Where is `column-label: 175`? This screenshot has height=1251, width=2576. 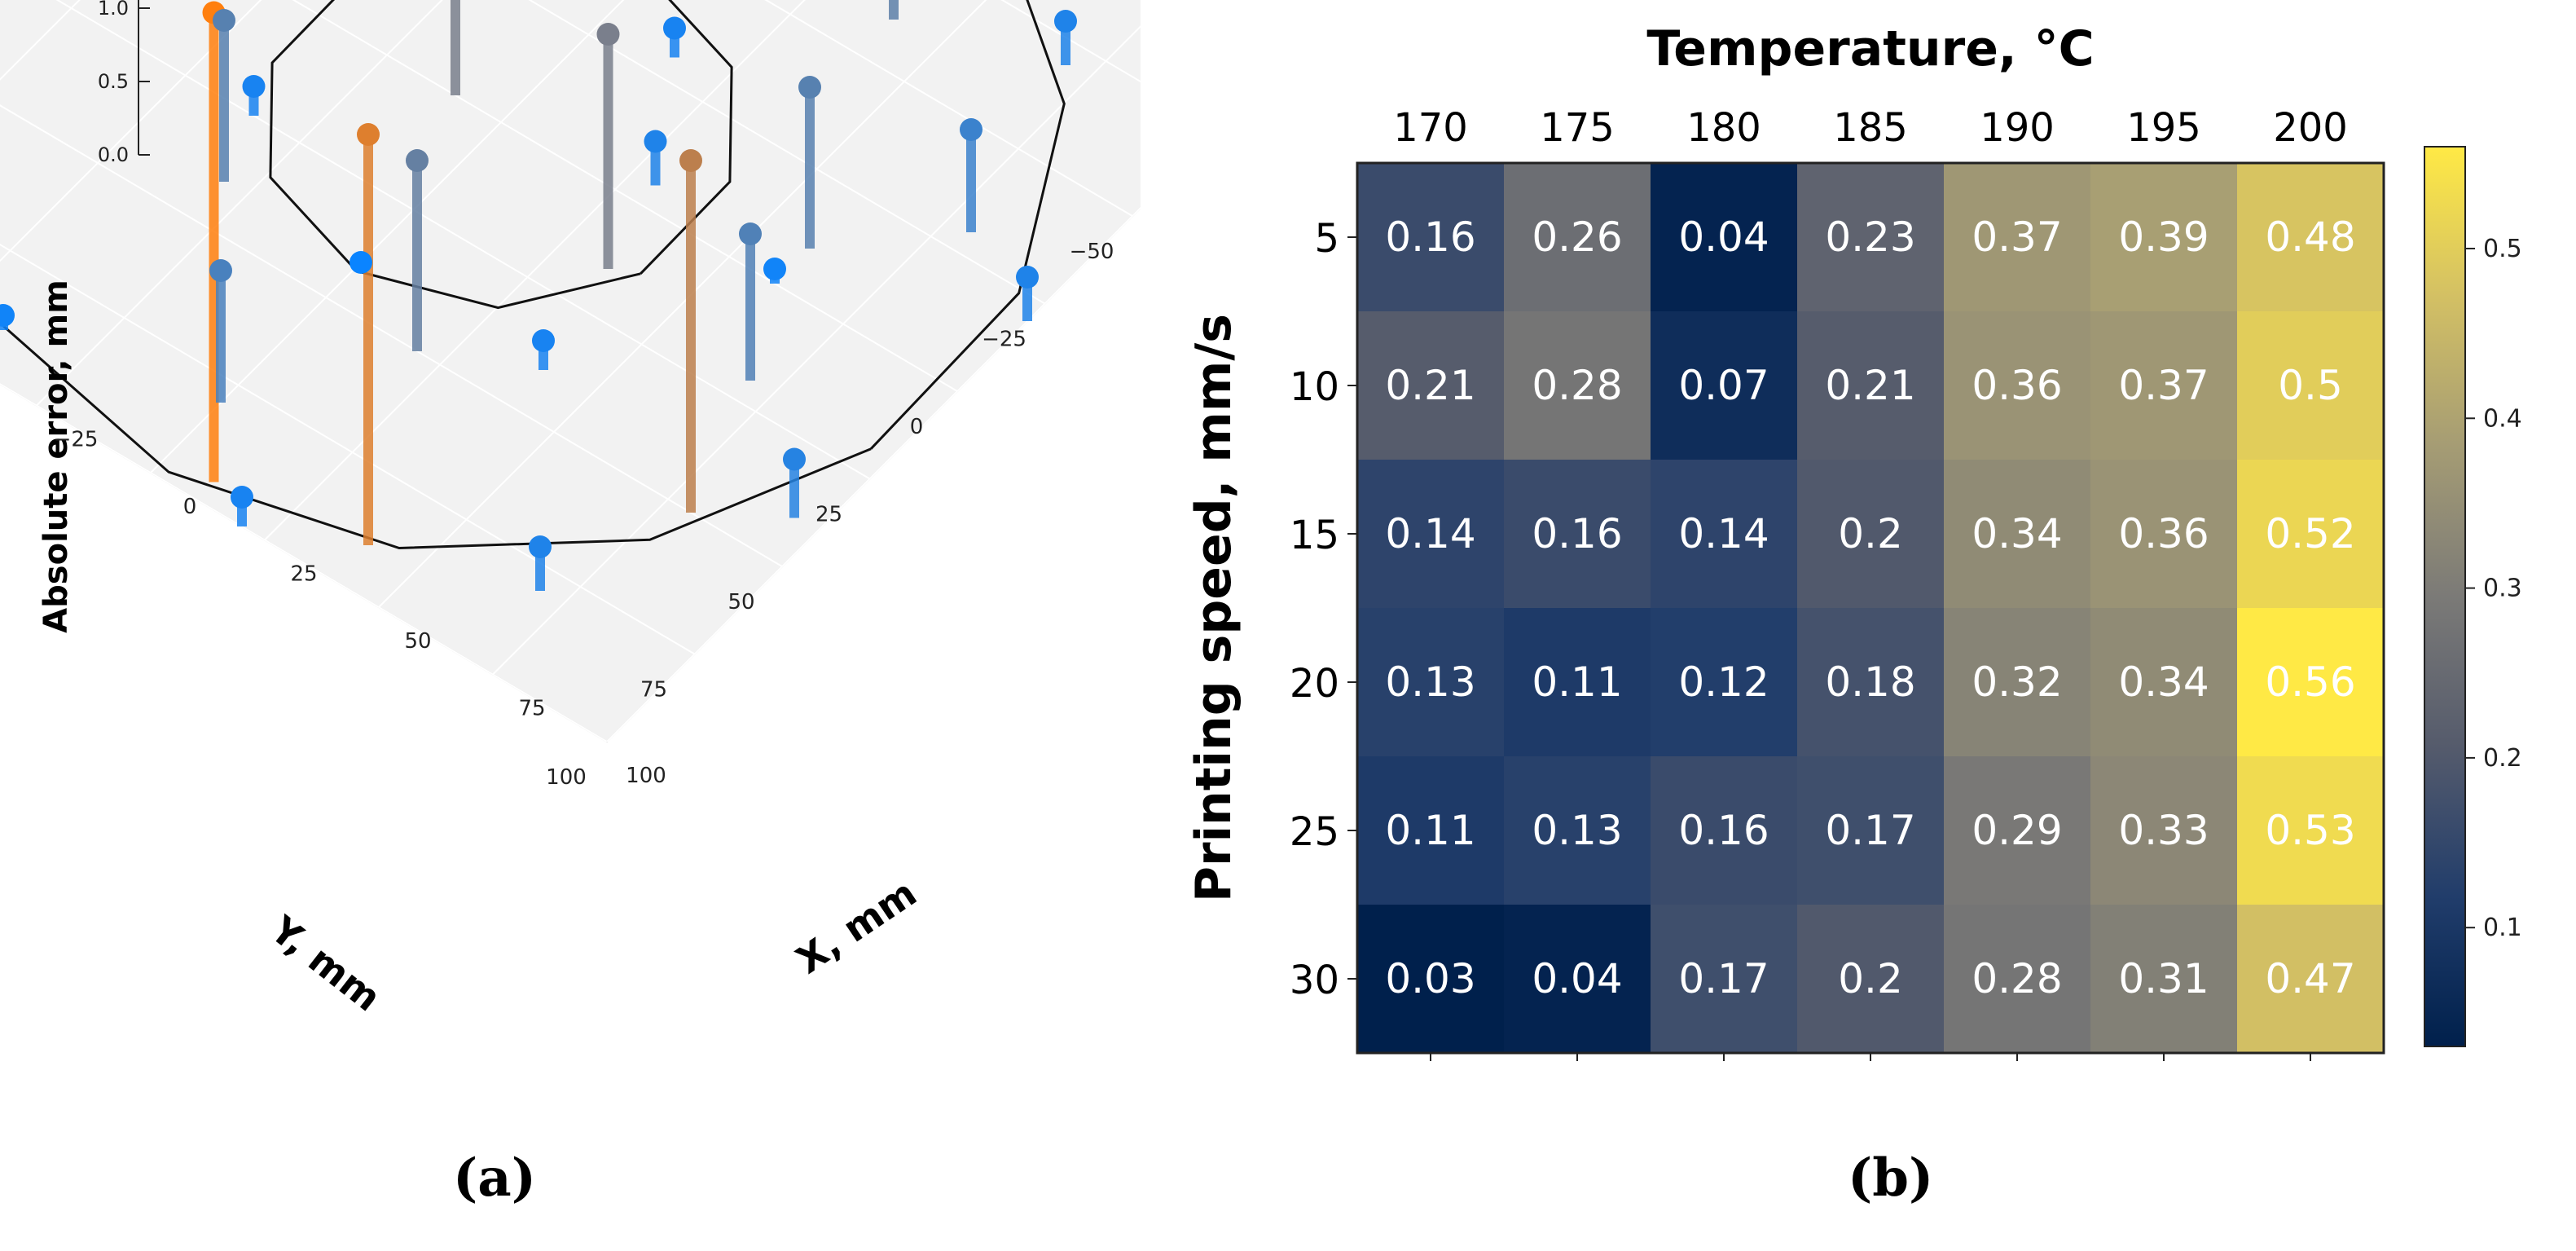
column-label: 175 is located at coordinates (1577, 128).